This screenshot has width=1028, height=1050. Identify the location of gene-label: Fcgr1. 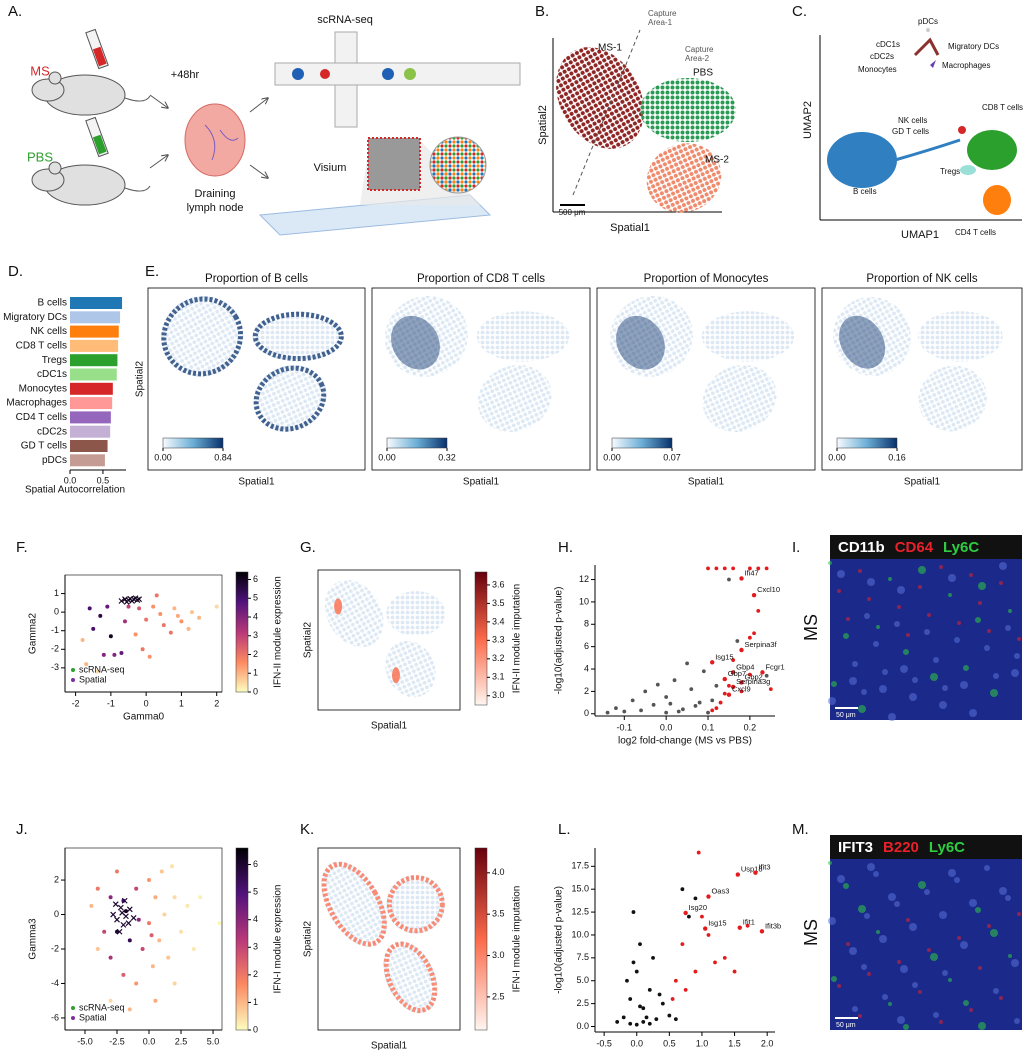
(774, 666).